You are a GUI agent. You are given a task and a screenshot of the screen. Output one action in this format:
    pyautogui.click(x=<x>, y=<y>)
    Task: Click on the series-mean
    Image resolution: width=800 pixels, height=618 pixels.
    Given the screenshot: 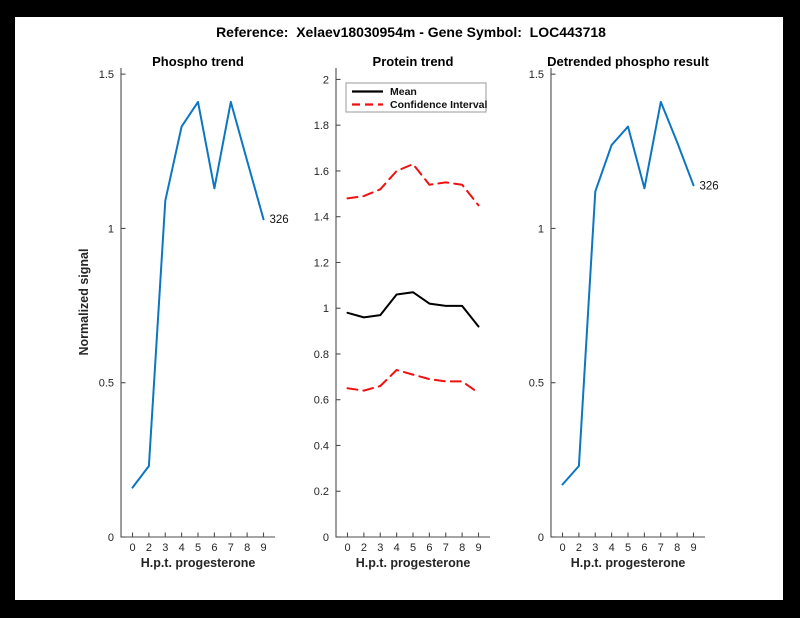 What is the action you would take?
    pyautogui.click(x=413, y=309)
    